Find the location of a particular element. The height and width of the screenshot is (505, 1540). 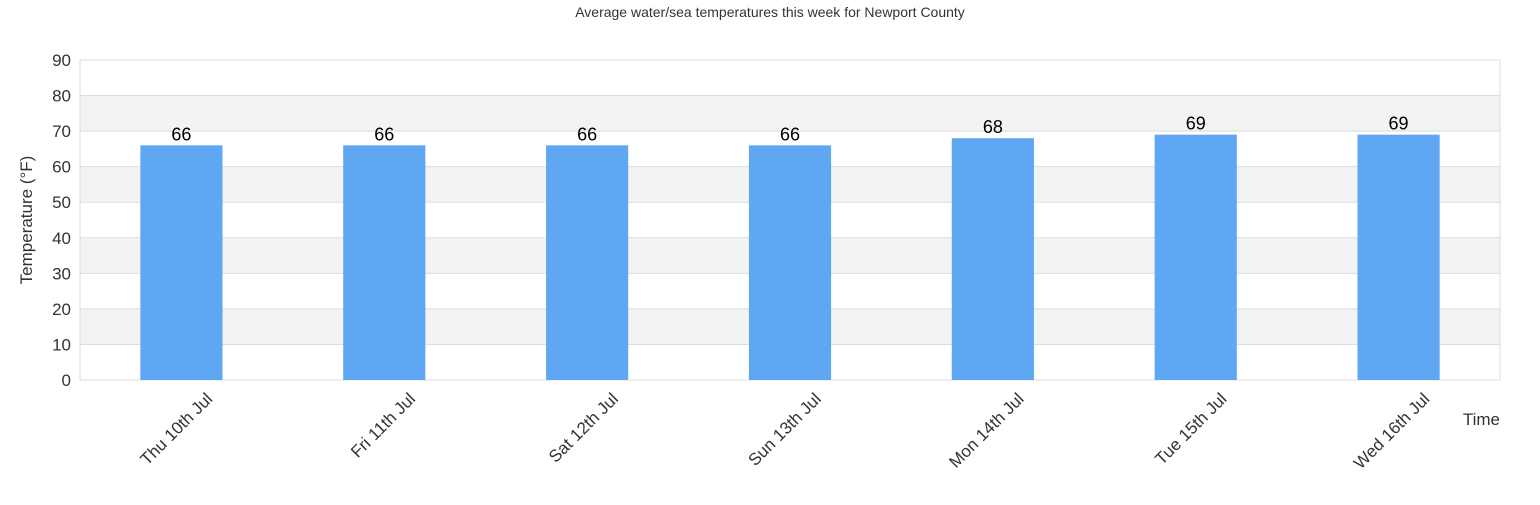

x-tick-label: Mon 14th Jul is located at coordinates (986, 430).